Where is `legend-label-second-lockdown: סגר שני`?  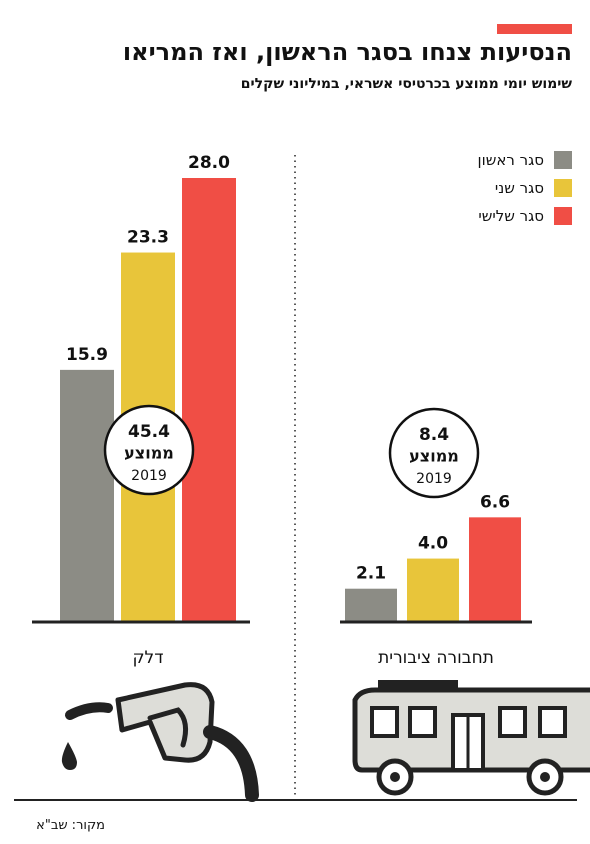
legend-label-second-lockdown: סגר שני is located at coordinates (519, 188).